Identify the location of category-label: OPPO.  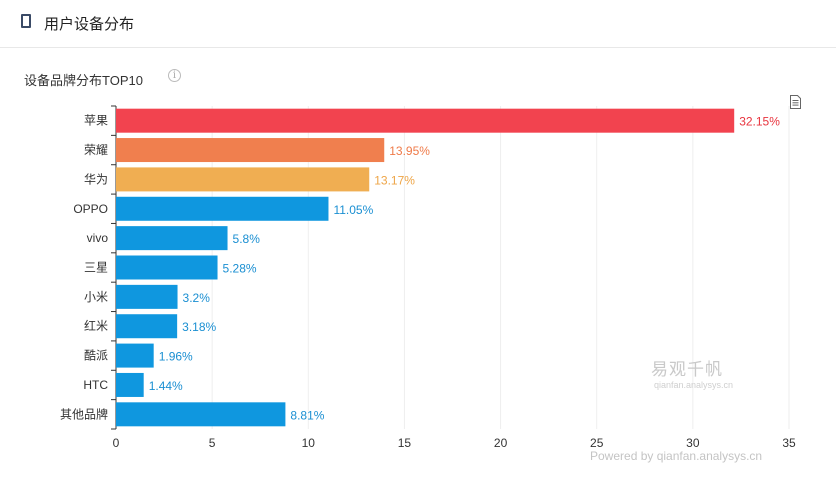
(90, 209).